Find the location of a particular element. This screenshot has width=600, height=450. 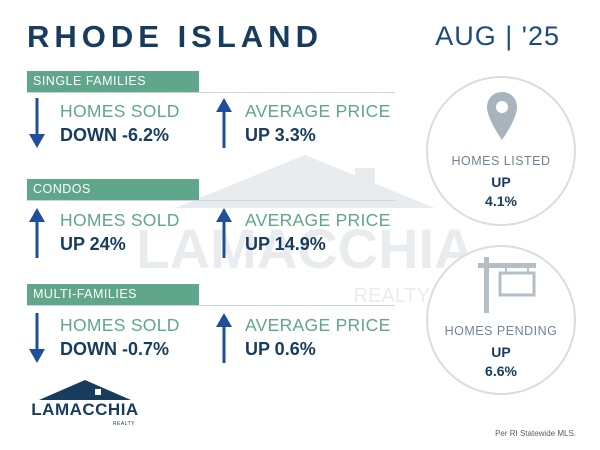

sign-post-icon is located at coordinates (507, 284).